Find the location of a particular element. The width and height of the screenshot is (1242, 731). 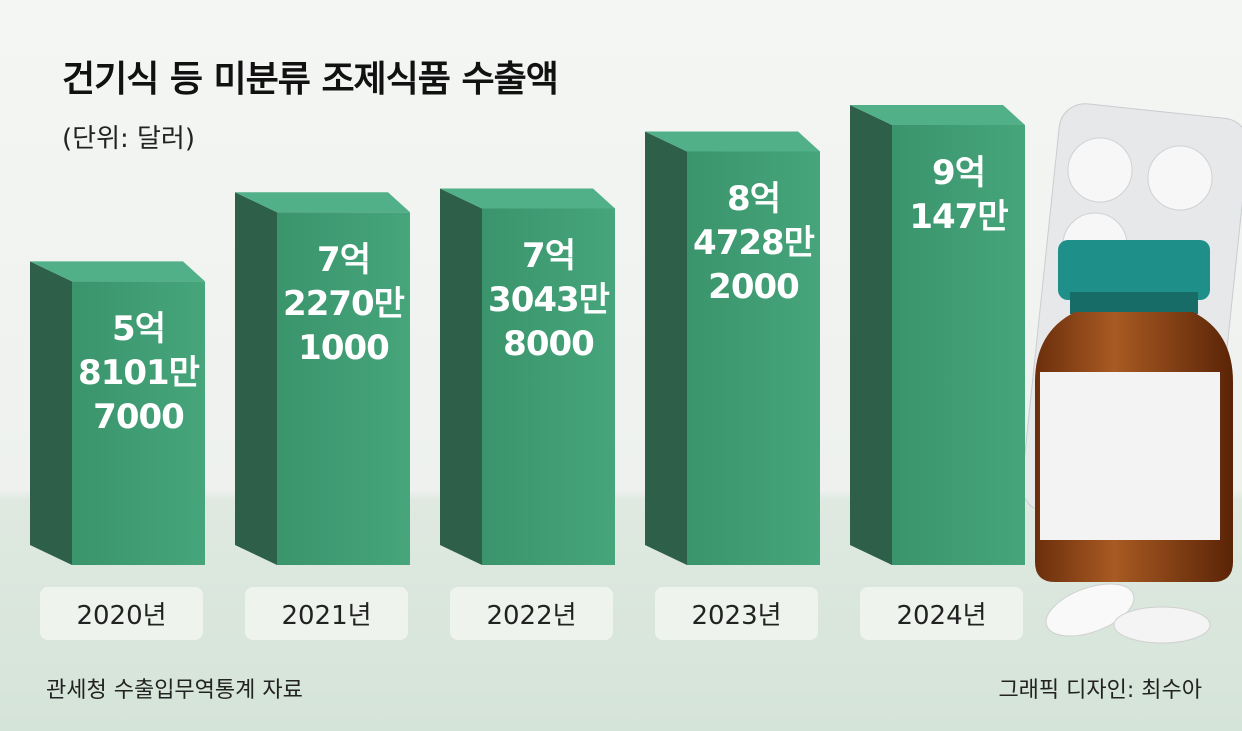

source-note: 관세청 수출입무역통계 자료 is located at coordinates (174, 690).